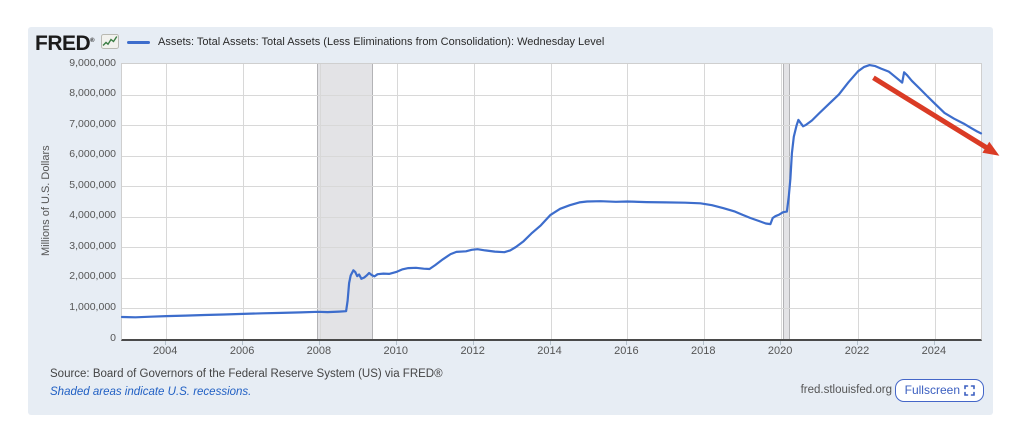  I want to click on trend-arrow-head, so click(991, 148).